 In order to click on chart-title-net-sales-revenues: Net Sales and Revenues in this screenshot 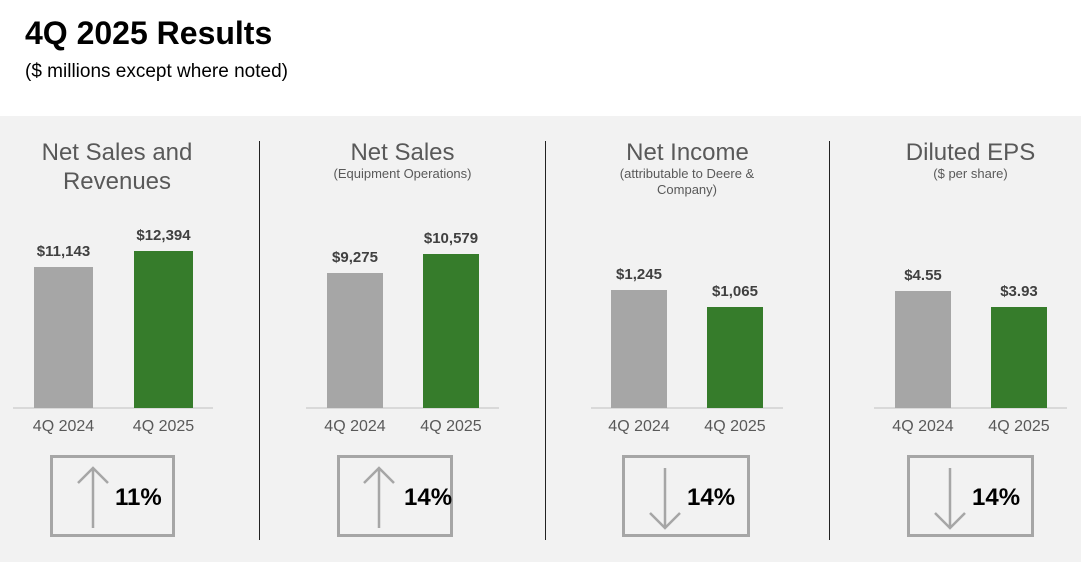, I will do `click(117, 167)`.